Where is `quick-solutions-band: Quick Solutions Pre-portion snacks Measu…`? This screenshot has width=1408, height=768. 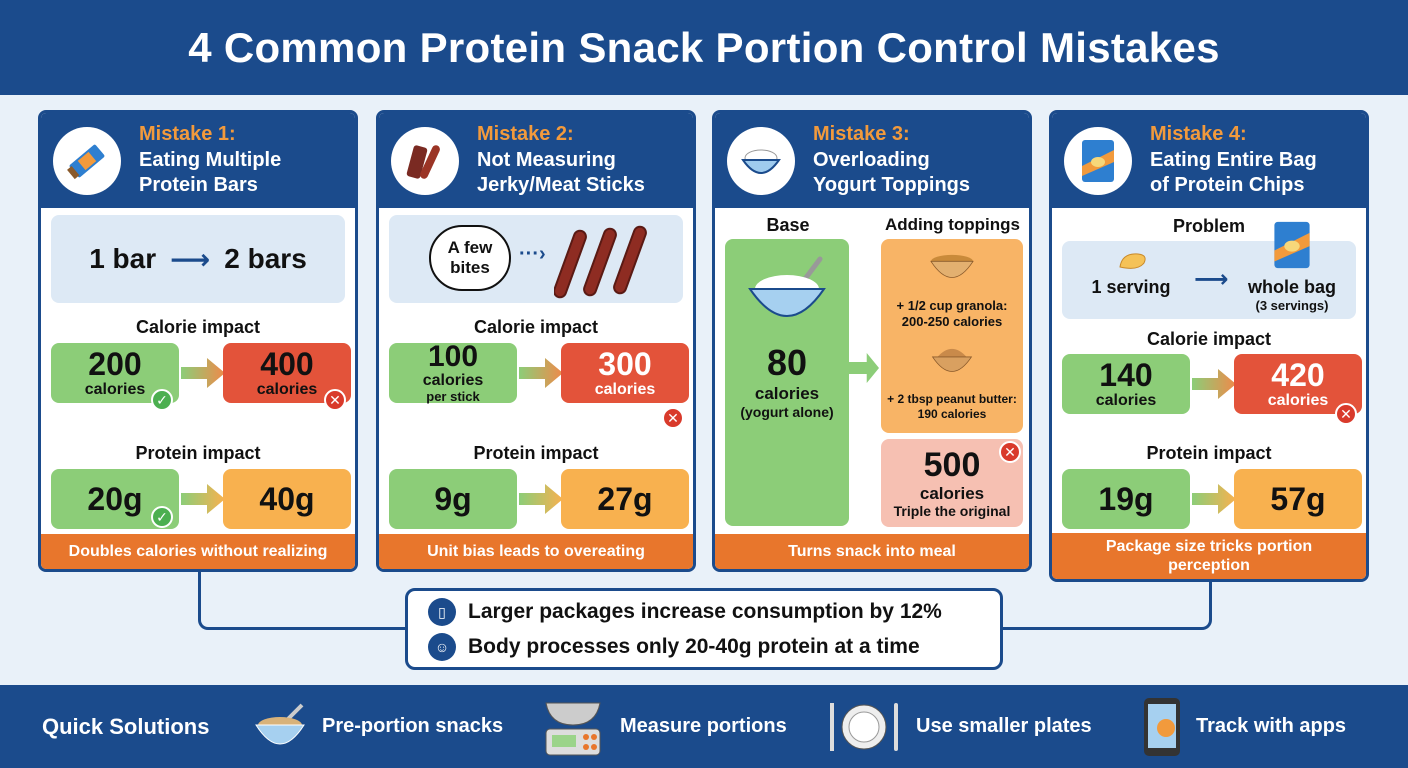
quick-solutions-band: Quick Solutions Pre-portion snacks Measu… is located at coordinates (704, 726).